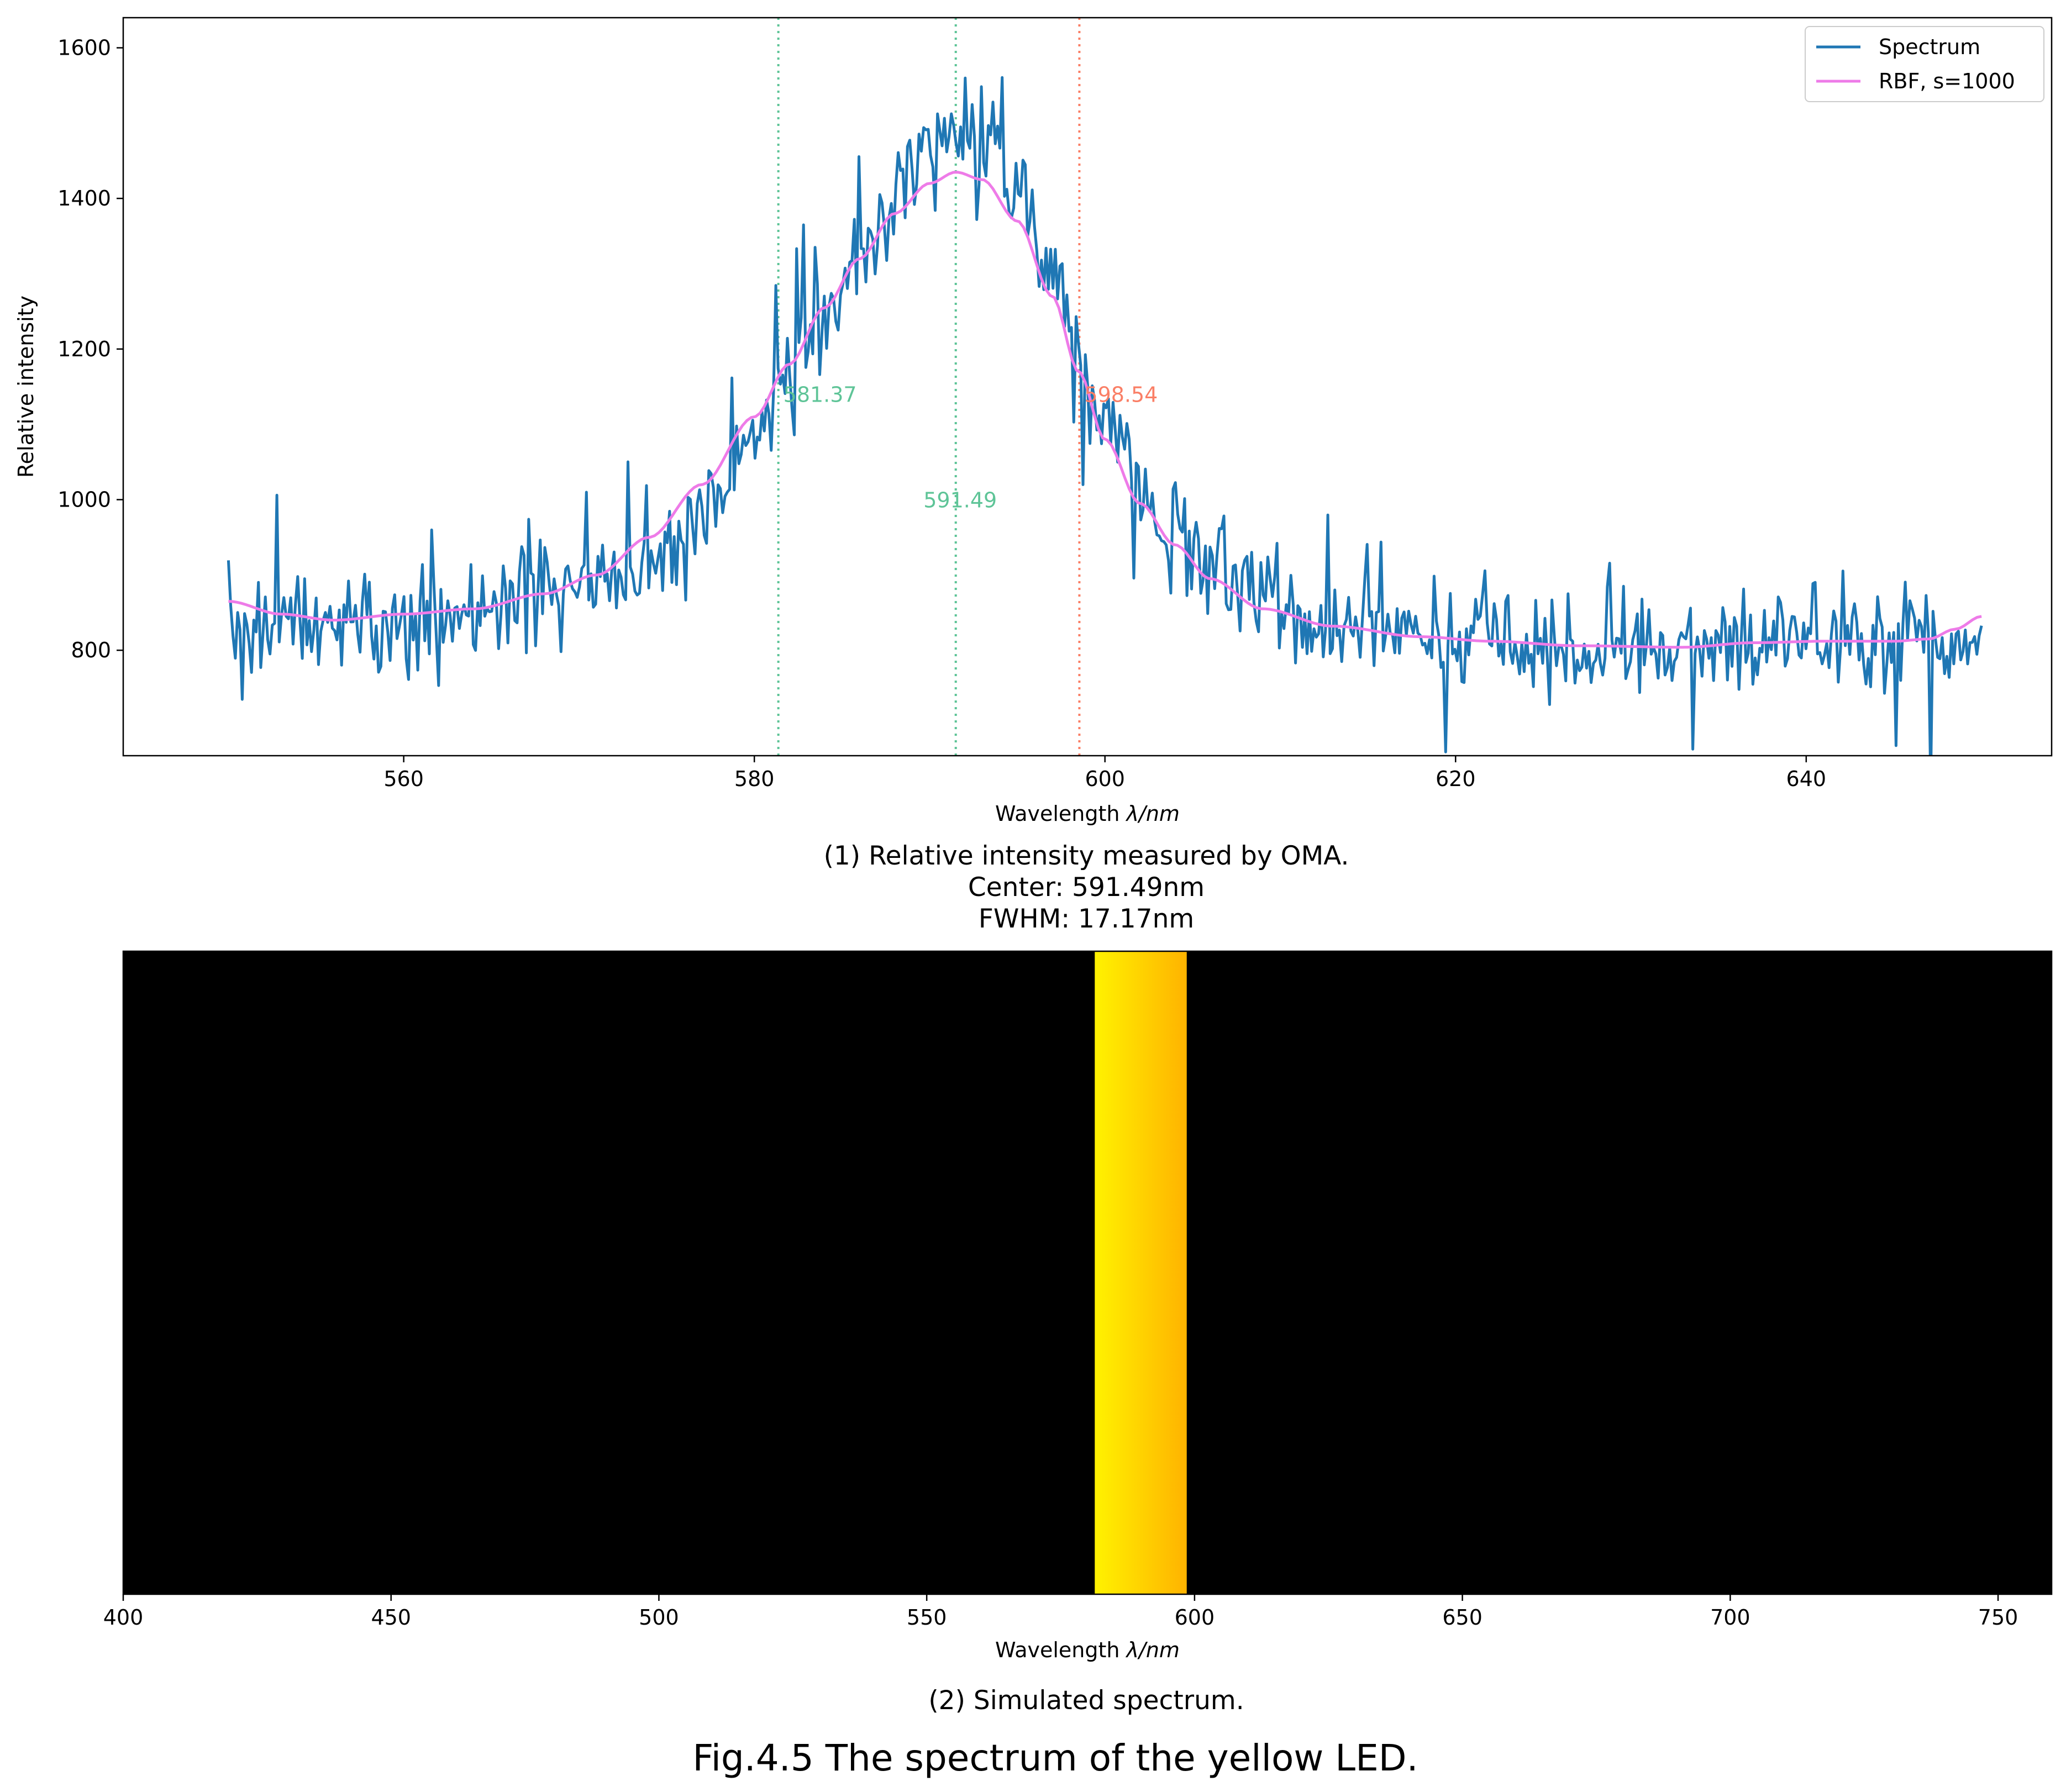 This screenshot has width=2066, height=1792. Describe the element at coordinates (1105, 779) in the screenshot. I see `x-tick-label: 600` at that location.